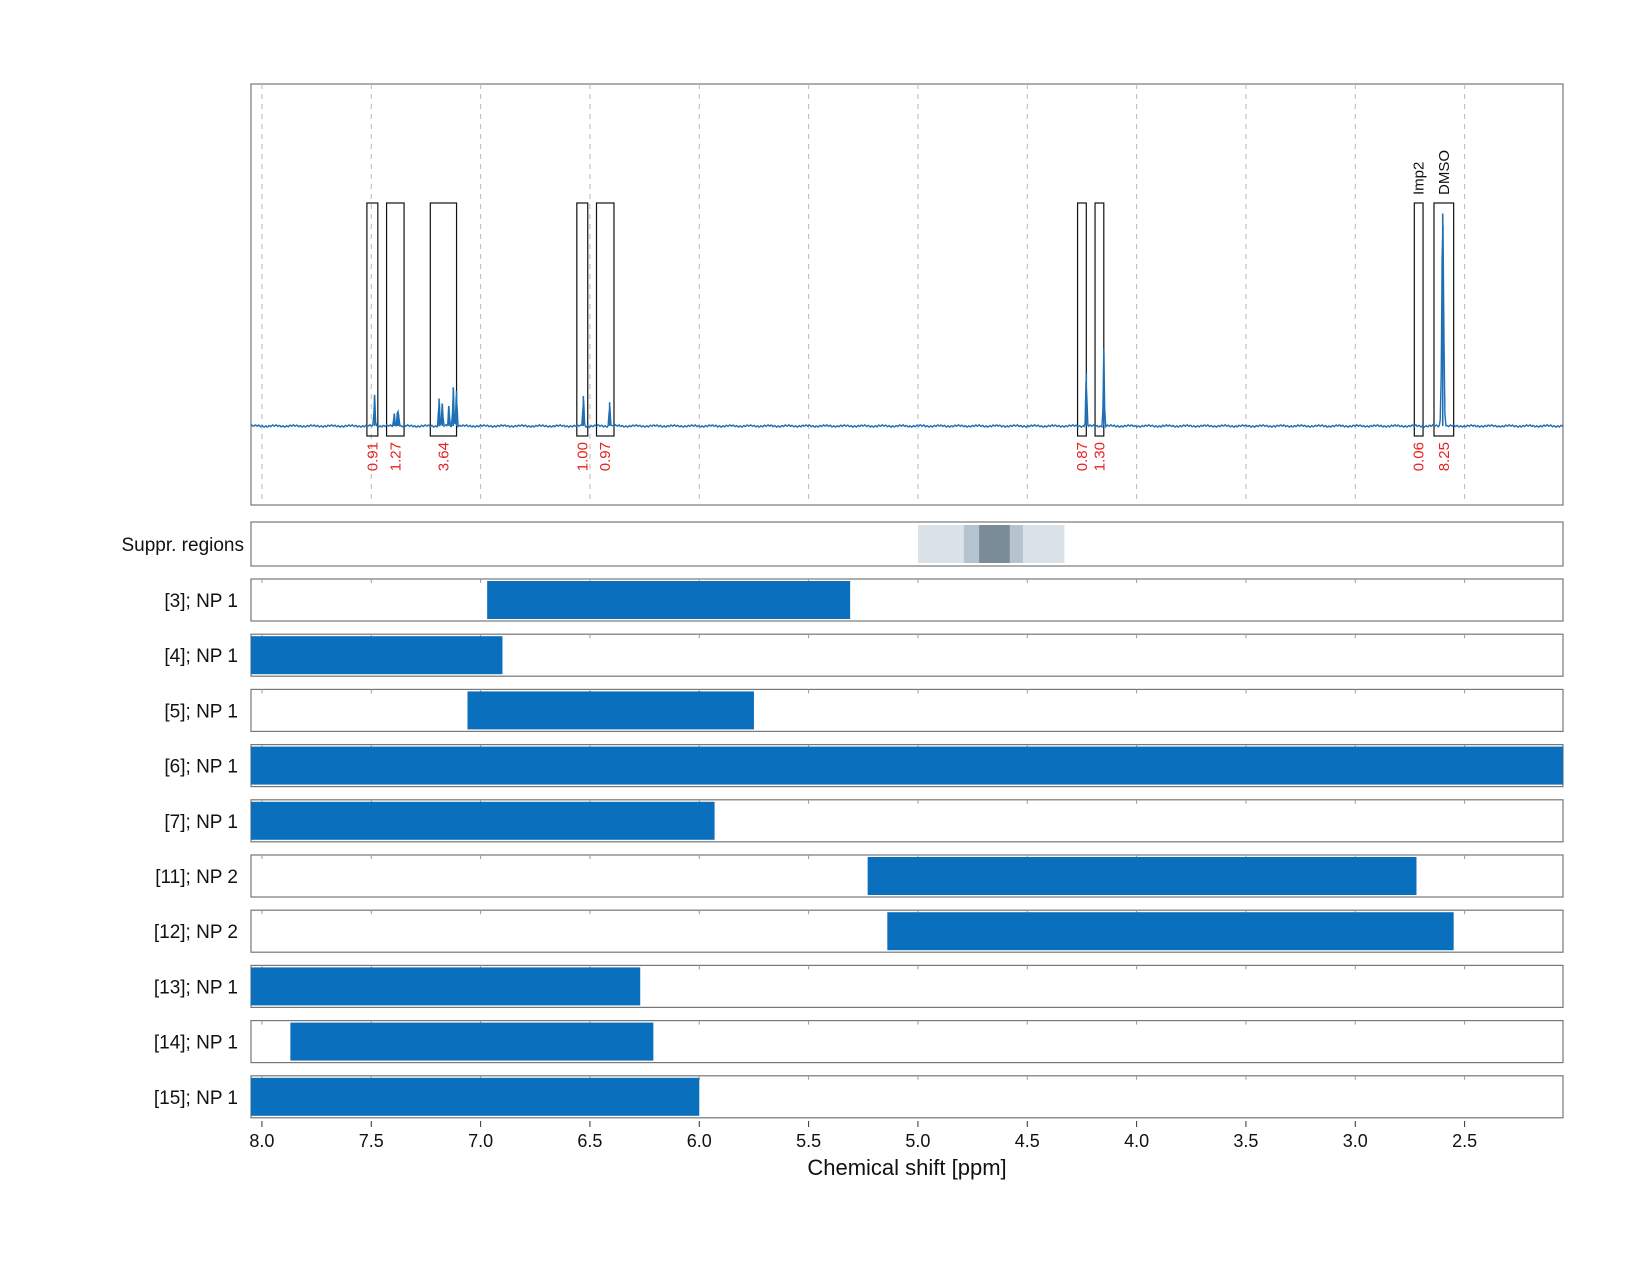  What do you see at coordinates (371, 1141) in the screenshot?
I see `x-tick-label: 7.5` at bounding box center [371, 1141].